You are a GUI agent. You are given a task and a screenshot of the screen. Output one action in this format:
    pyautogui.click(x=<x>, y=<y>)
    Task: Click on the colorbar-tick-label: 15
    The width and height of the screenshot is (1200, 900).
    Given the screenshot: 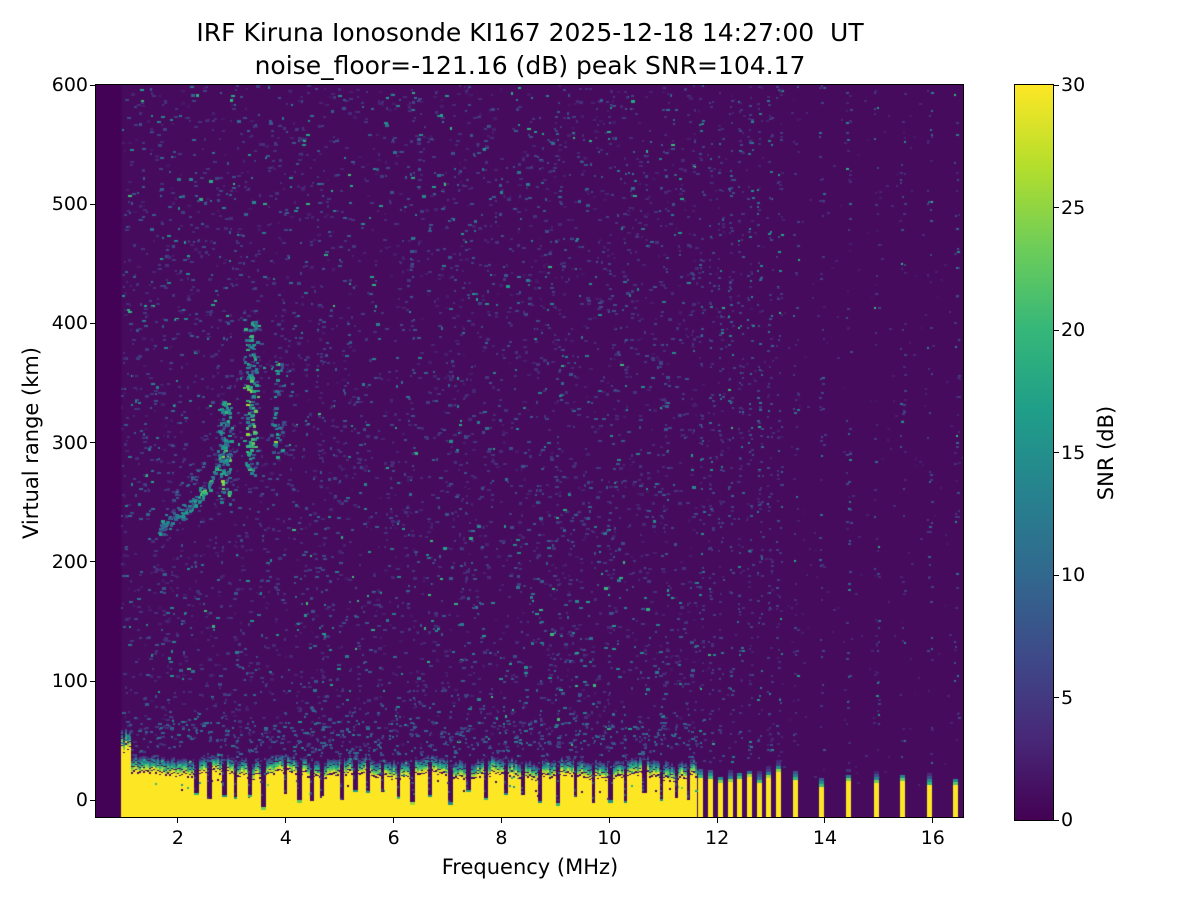 What is the action you would take?
    pyautogui.click(x=1073, y=452)
    